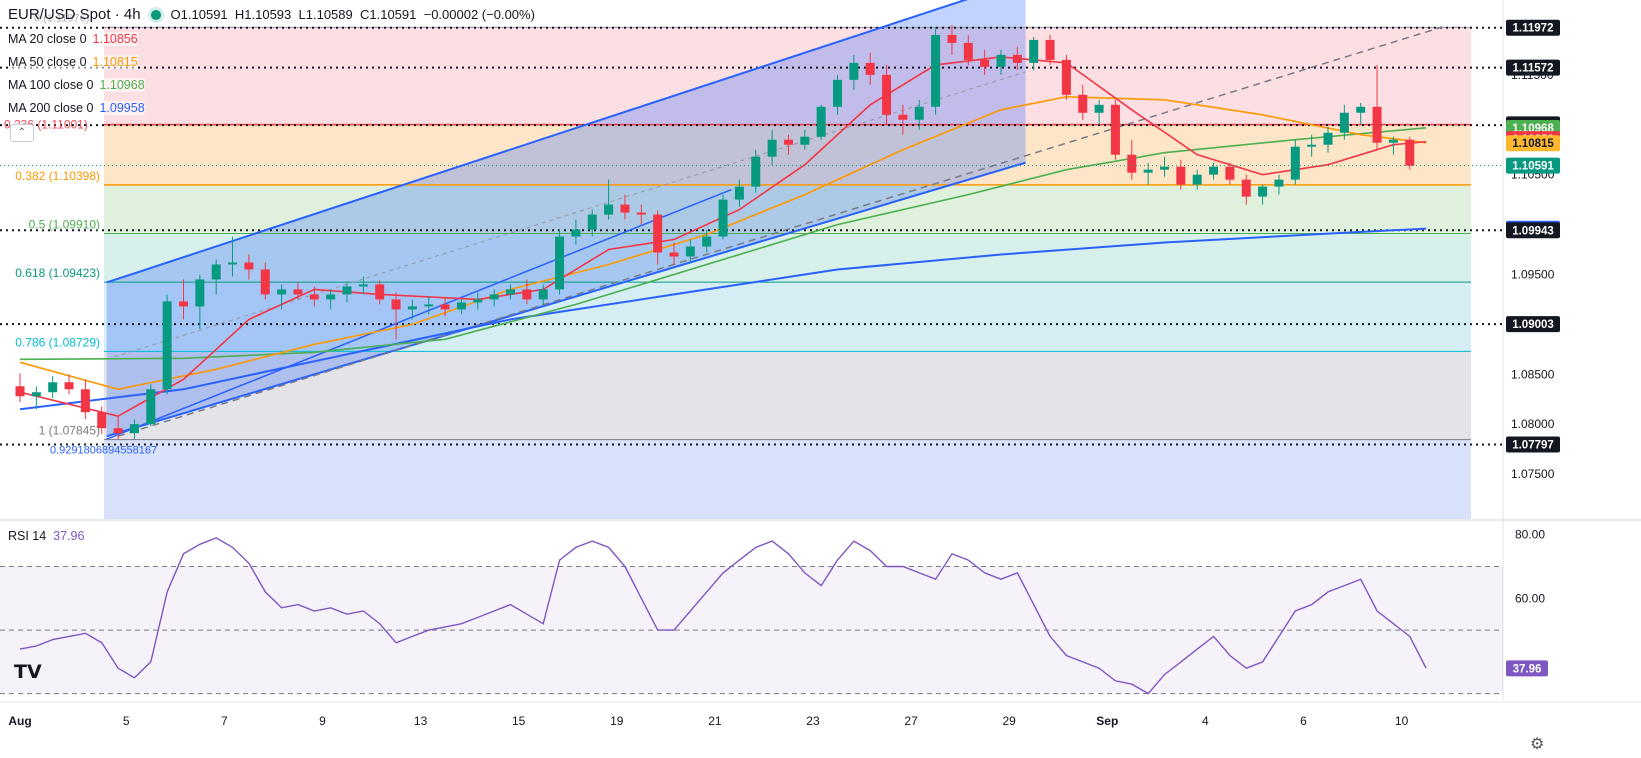 The height and width of the screenshot is (758, 1641). I want to click on ma50-legend: MA 50 close 0 1.10815, so click(73, 62).